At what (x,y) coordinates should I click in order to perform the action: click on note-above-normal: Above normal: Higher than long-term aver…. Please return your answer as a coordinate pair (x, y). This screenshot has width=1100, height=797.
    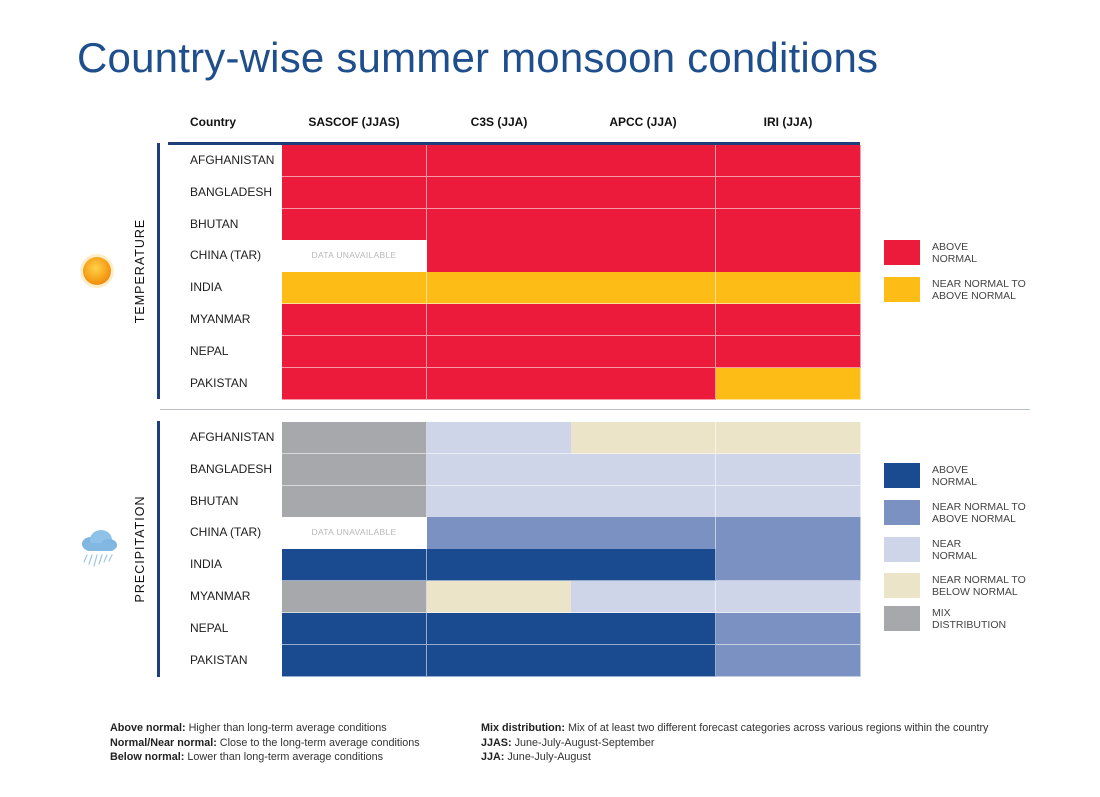
    Looking at the image, I should click on (248, 728).